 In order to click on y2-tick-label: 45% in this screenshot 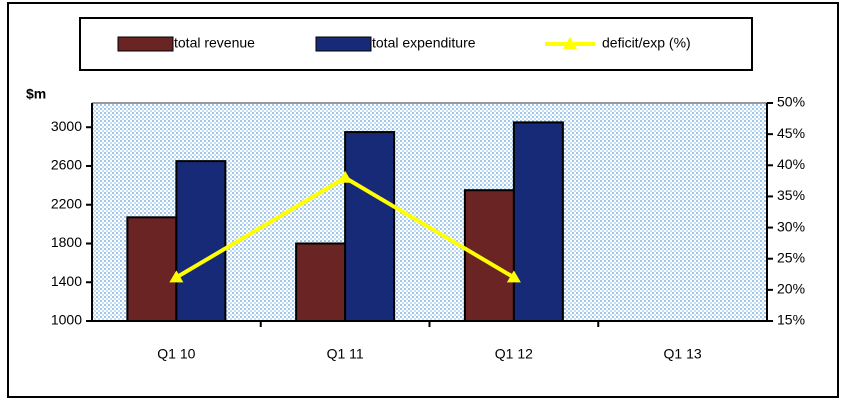, I will do `click(791, 133)`.